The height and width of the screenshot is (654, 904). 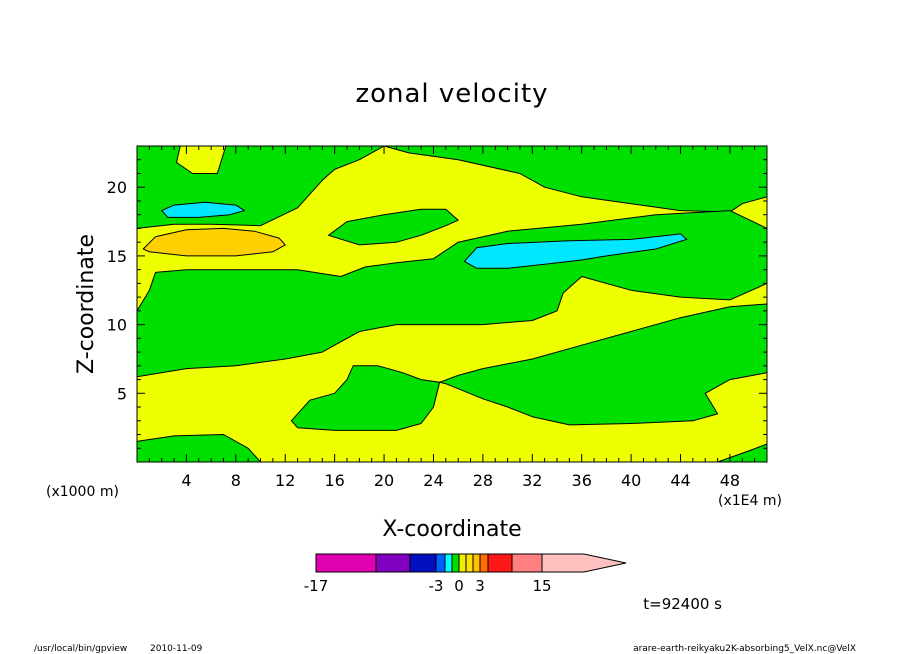 What do you see at coordinates (117, 187) in the screenshot?
I see `y-tick-label: 20` at bounding box center [117, 187].